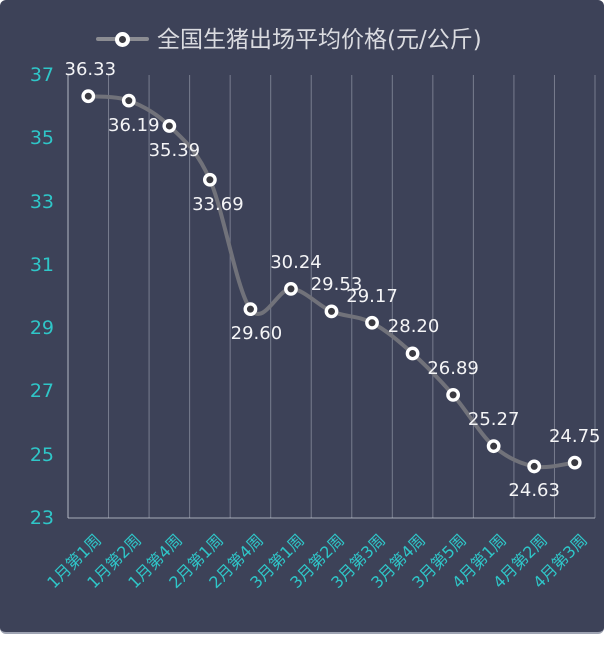 The width and height of the screenshot is (604, 656). What do you see at coordinates (574, 436) in the screenshot?
I see `data-point-label: 24.75` at bounding box center [574, 436].